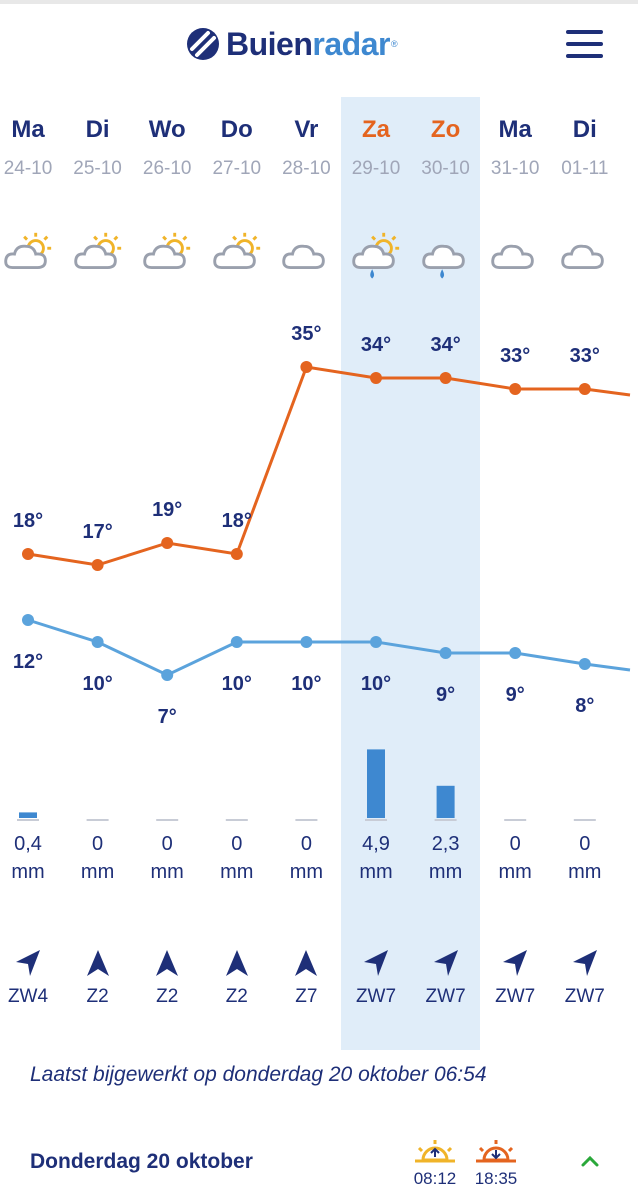 The height and width of the screenshot is (1200, 638). What do you see at coordinates (584, 46) in the screenshot?
I see `hamburger-menu-icon` at bounding box center [584, 46].